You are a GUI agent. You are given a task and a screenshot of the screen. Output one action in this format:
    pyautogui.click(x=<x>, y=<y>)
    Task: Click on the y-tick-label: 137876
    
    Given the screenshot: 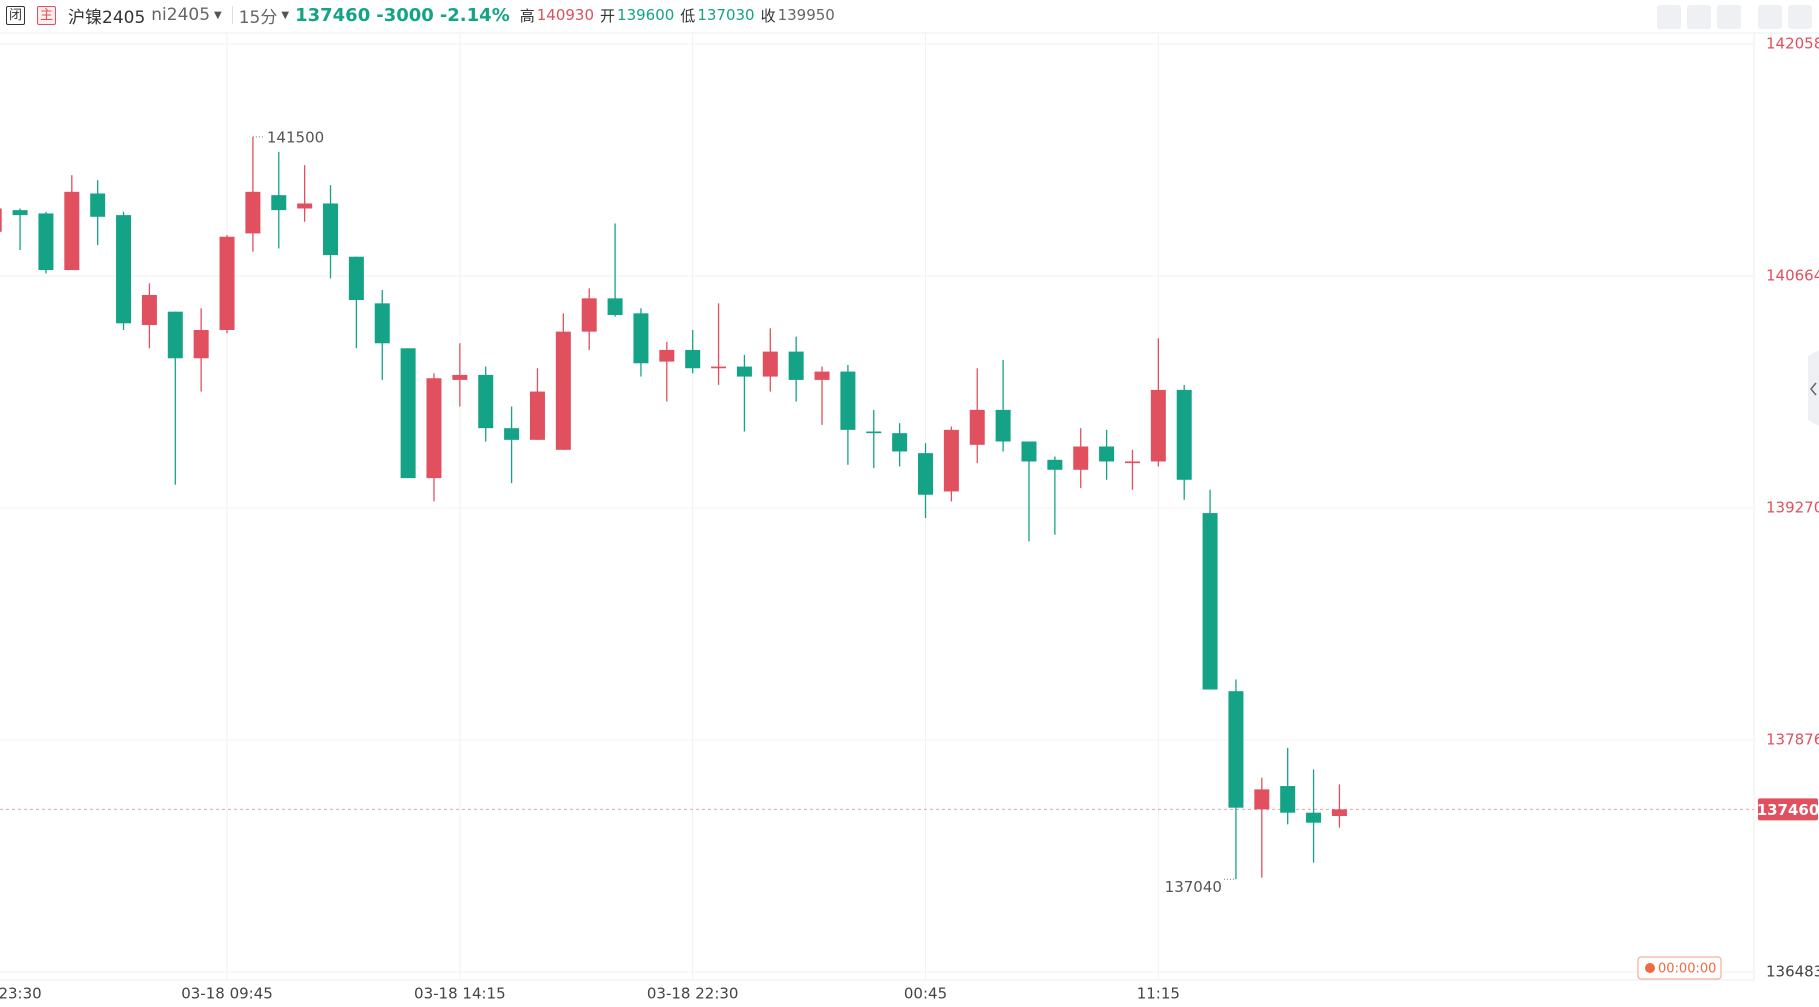 What is the action you would take?
    pyautogui.click(x=1792, y=740)
    